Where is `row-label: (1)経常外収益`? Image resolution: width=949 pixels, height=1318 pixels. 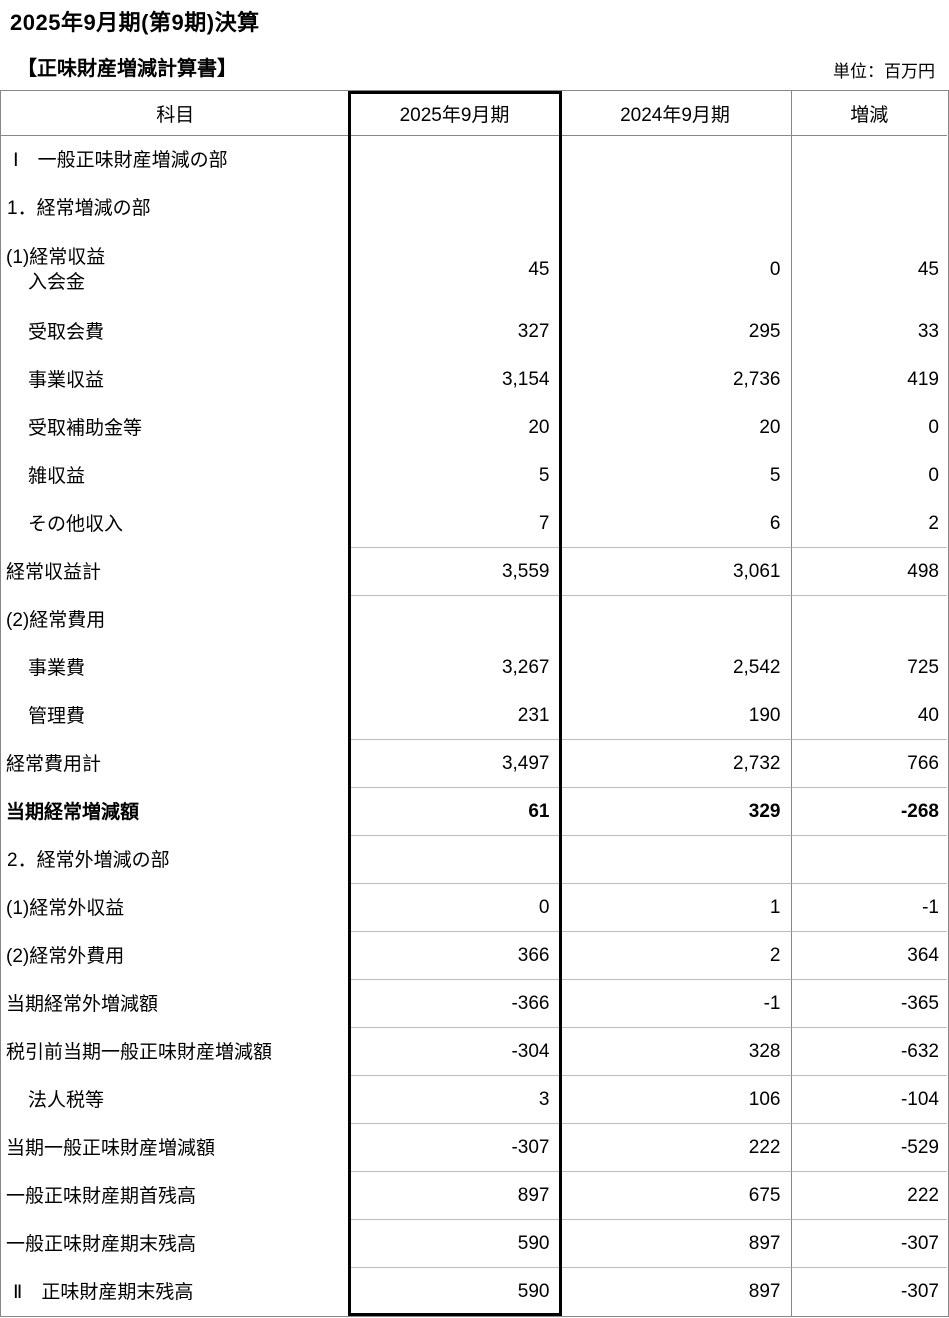 row-label: (1)経常外収益 is located at coordinates (65, 908).